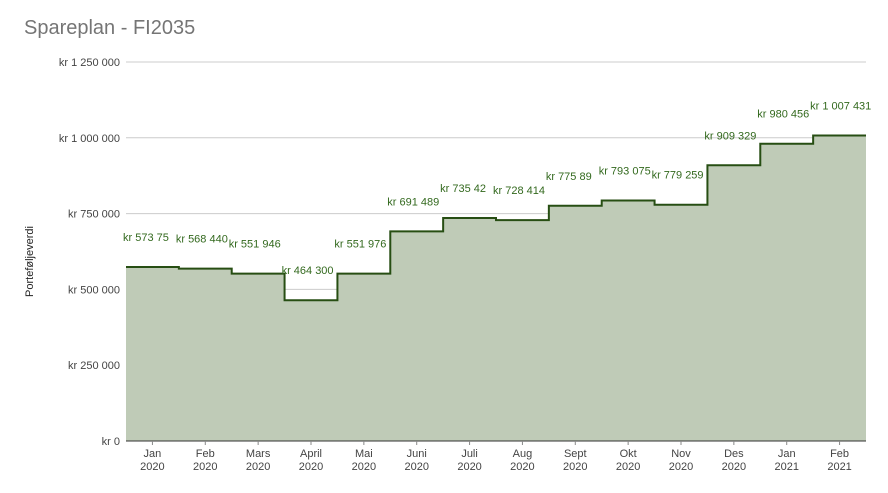 The width and height of the screenshot is (888, 493). What do you see at coordinates (569, 177) in the screenshot?
I see `data-label: kr 775 89` at bounding box center [569, 177].